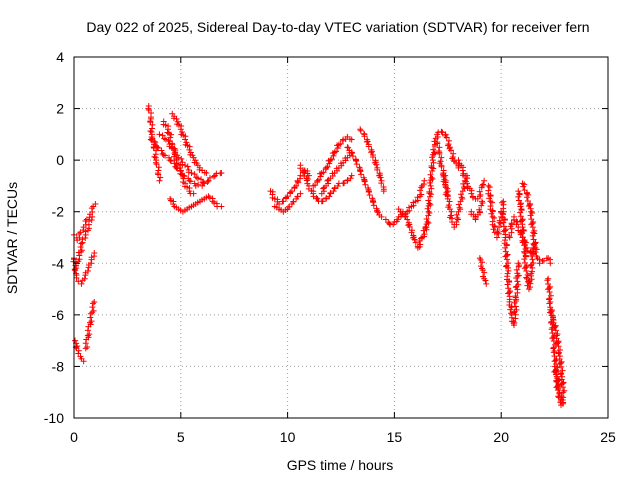  What do you see at coordinates (74, 437) in the screenshot?
I see `x-tick-label: 0` at bounding box center [74, 437].